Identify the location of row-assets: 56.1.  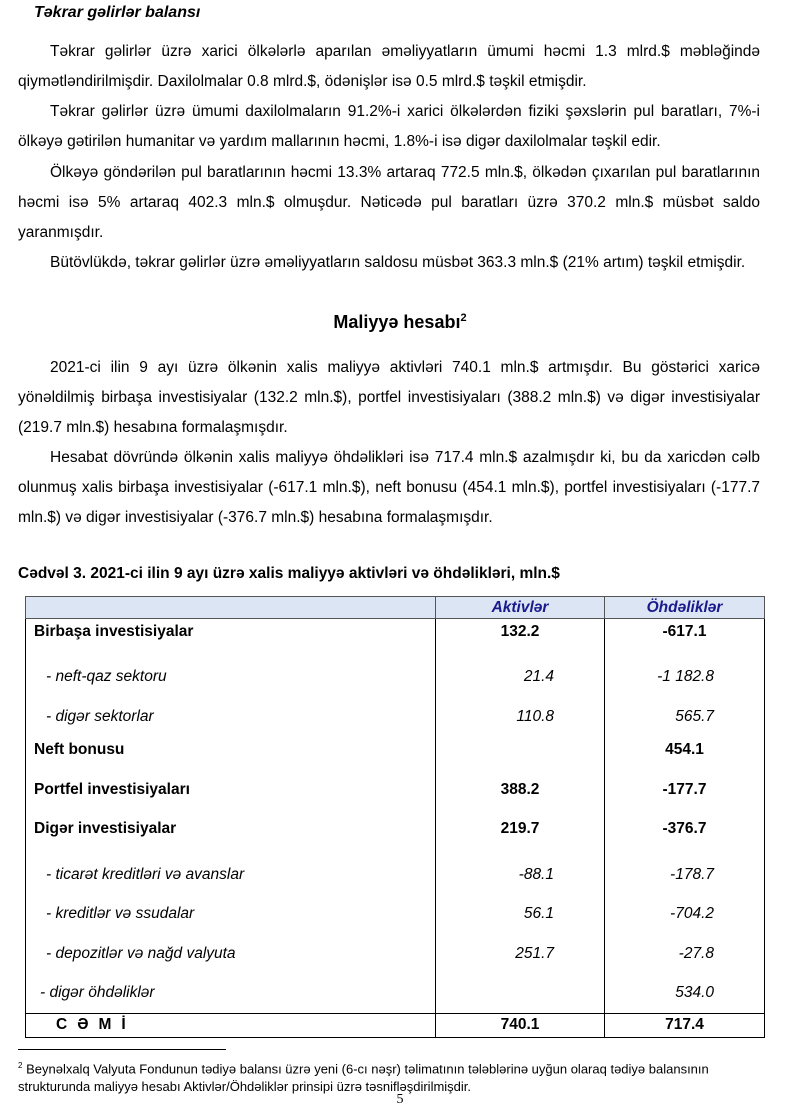
(520, 915).